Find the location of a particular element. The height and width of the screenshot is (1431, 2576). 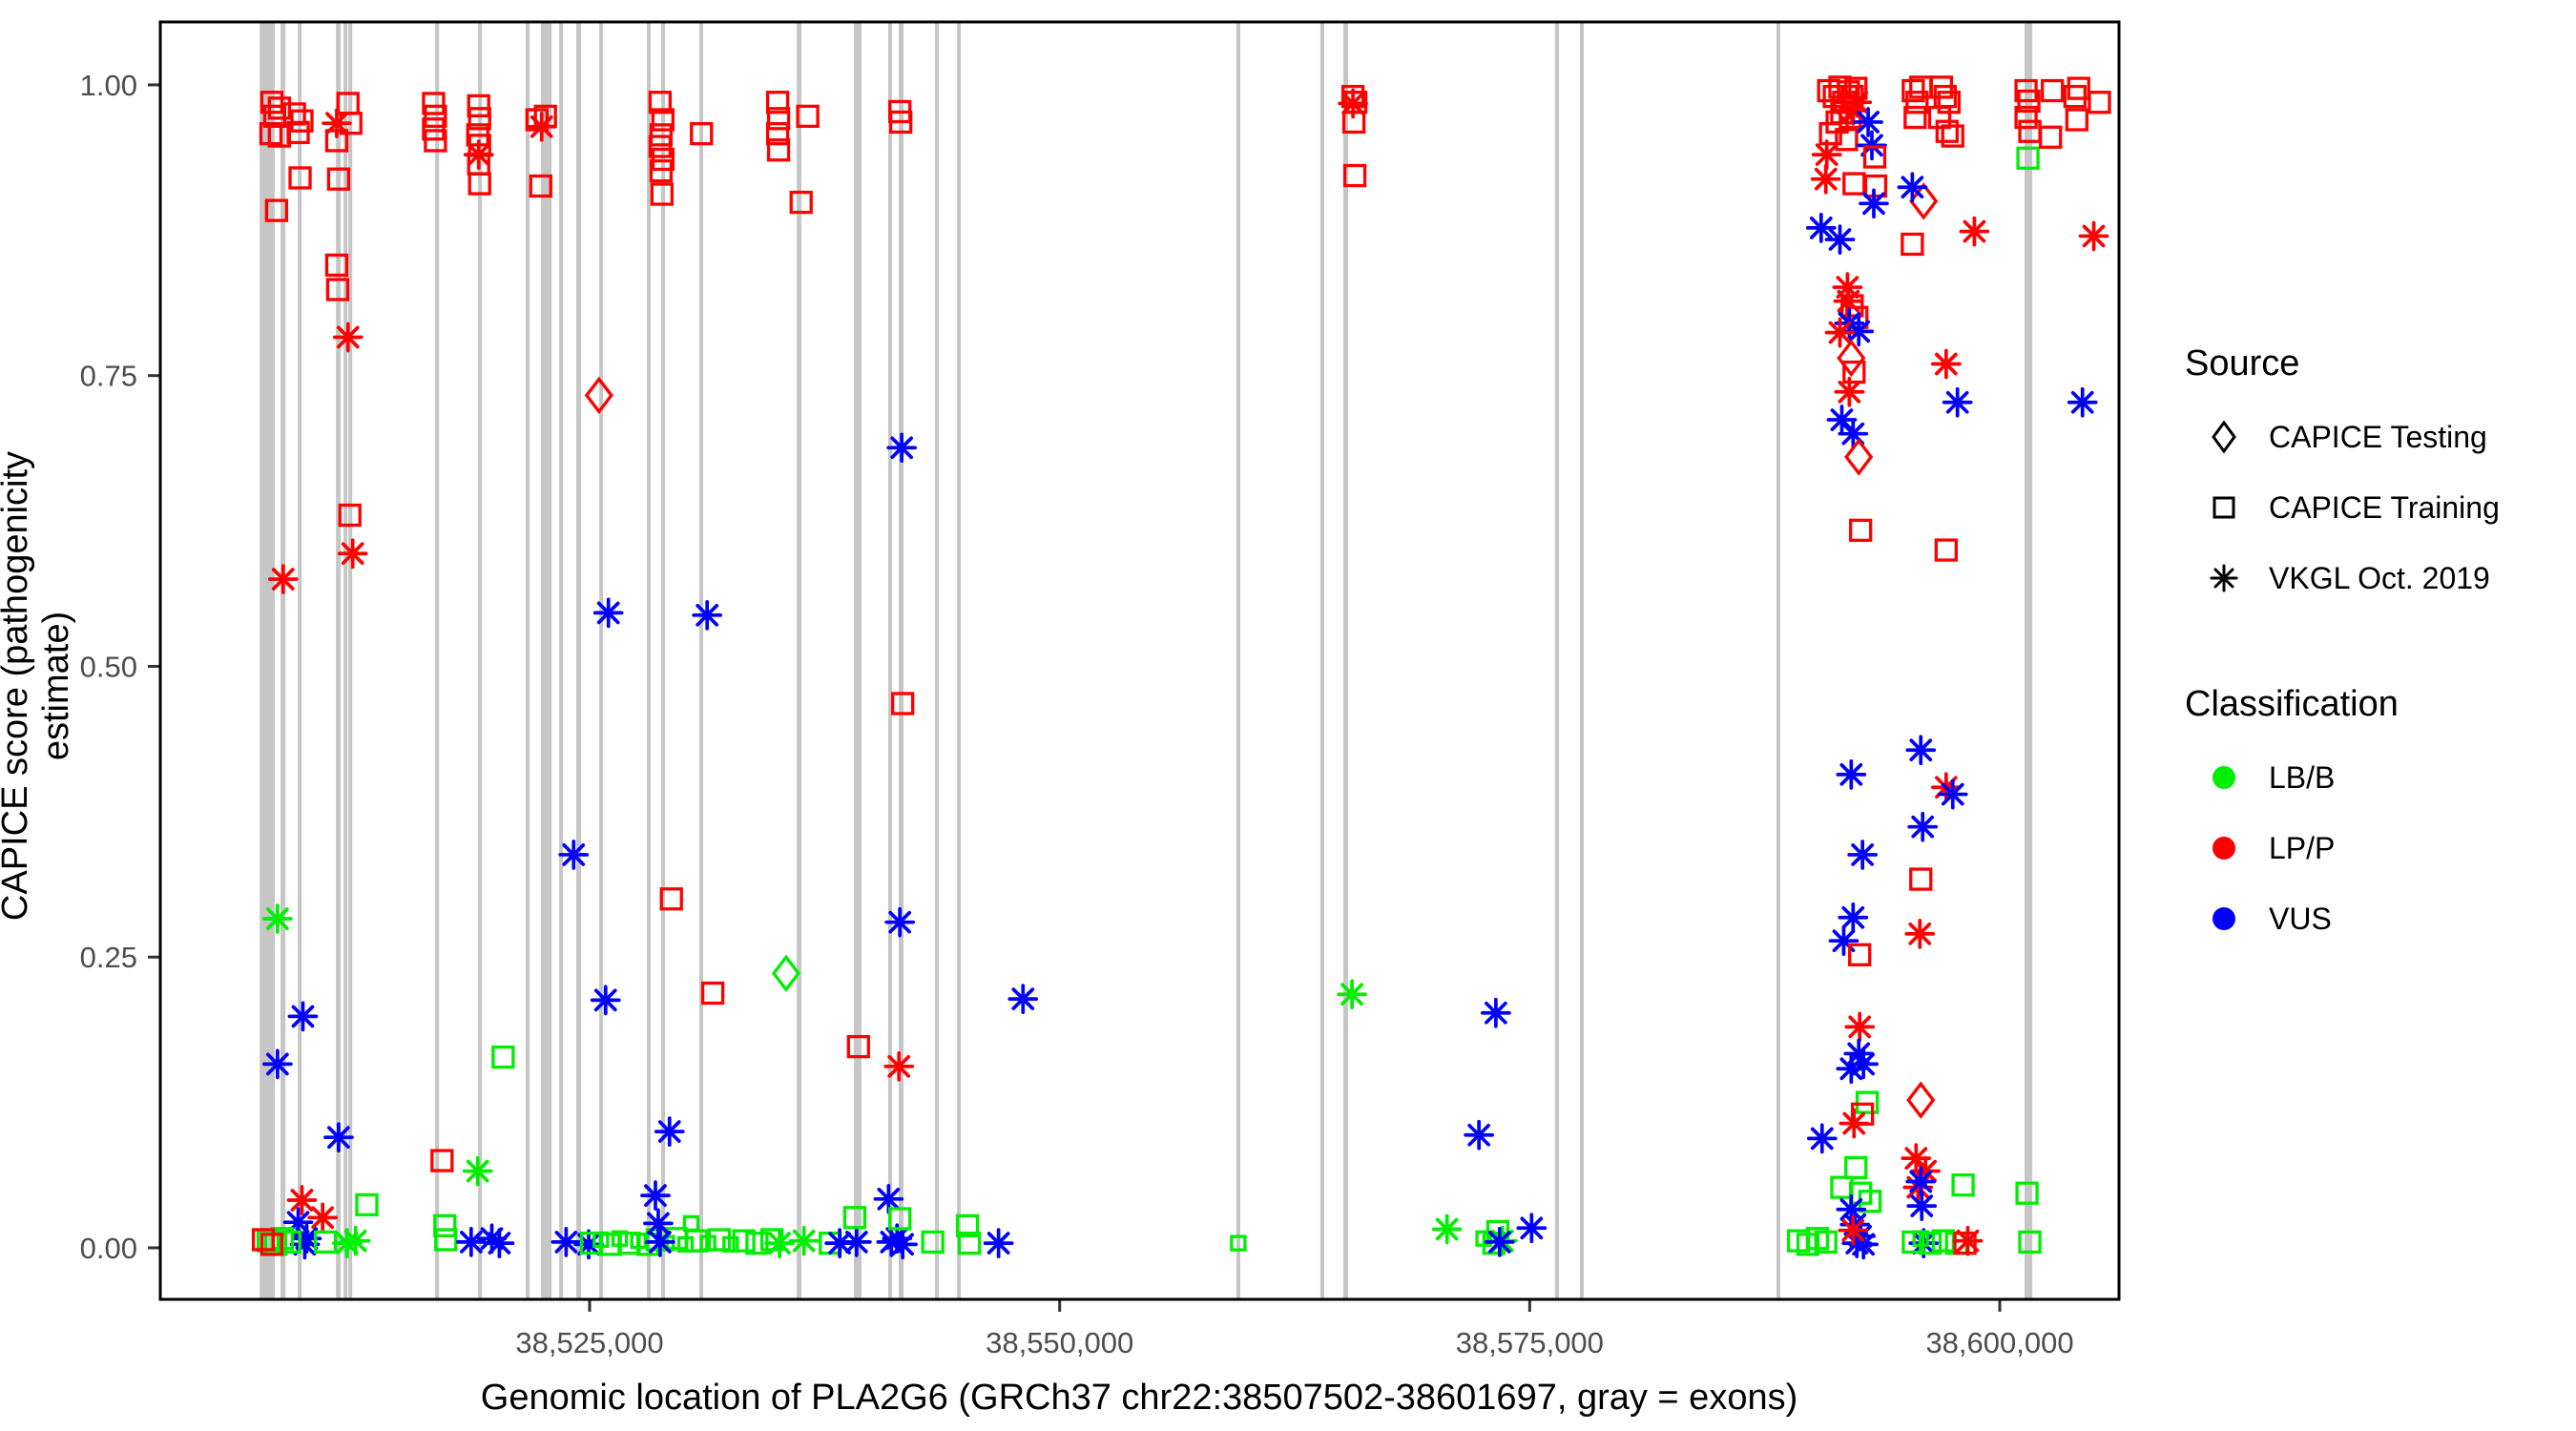

y-tick-label: 0.50 is located at coordinates (108, 667).